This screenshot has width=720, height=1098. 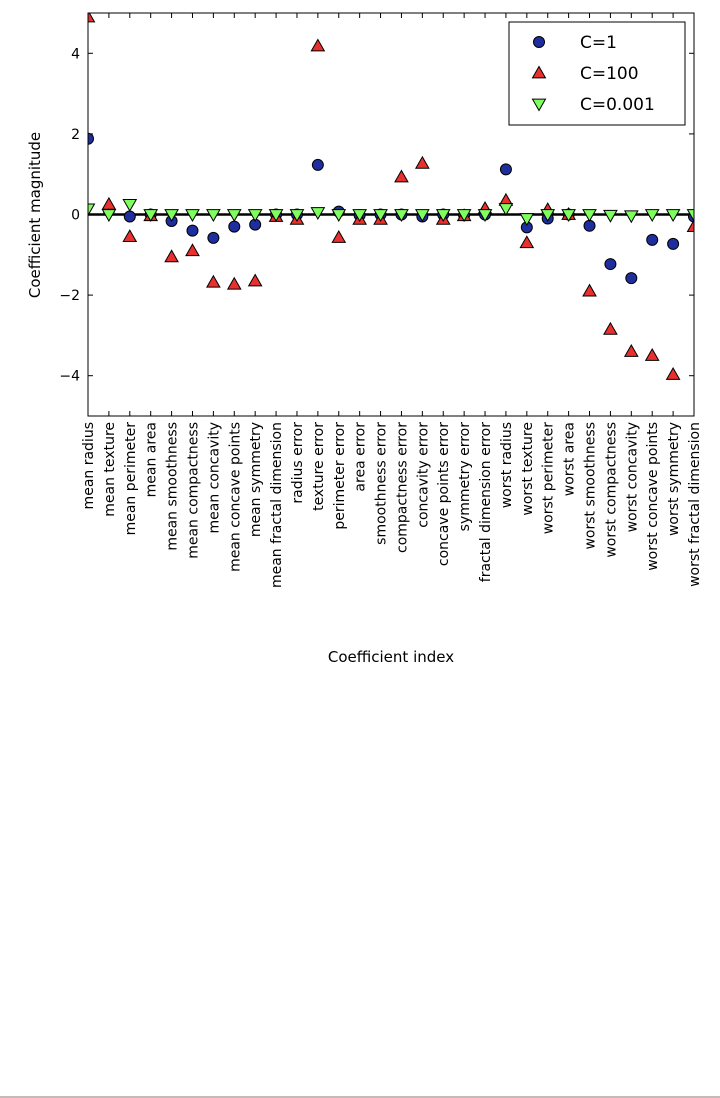 I want to click on x-tick-label: compactness error, so click(x=402, y=487).